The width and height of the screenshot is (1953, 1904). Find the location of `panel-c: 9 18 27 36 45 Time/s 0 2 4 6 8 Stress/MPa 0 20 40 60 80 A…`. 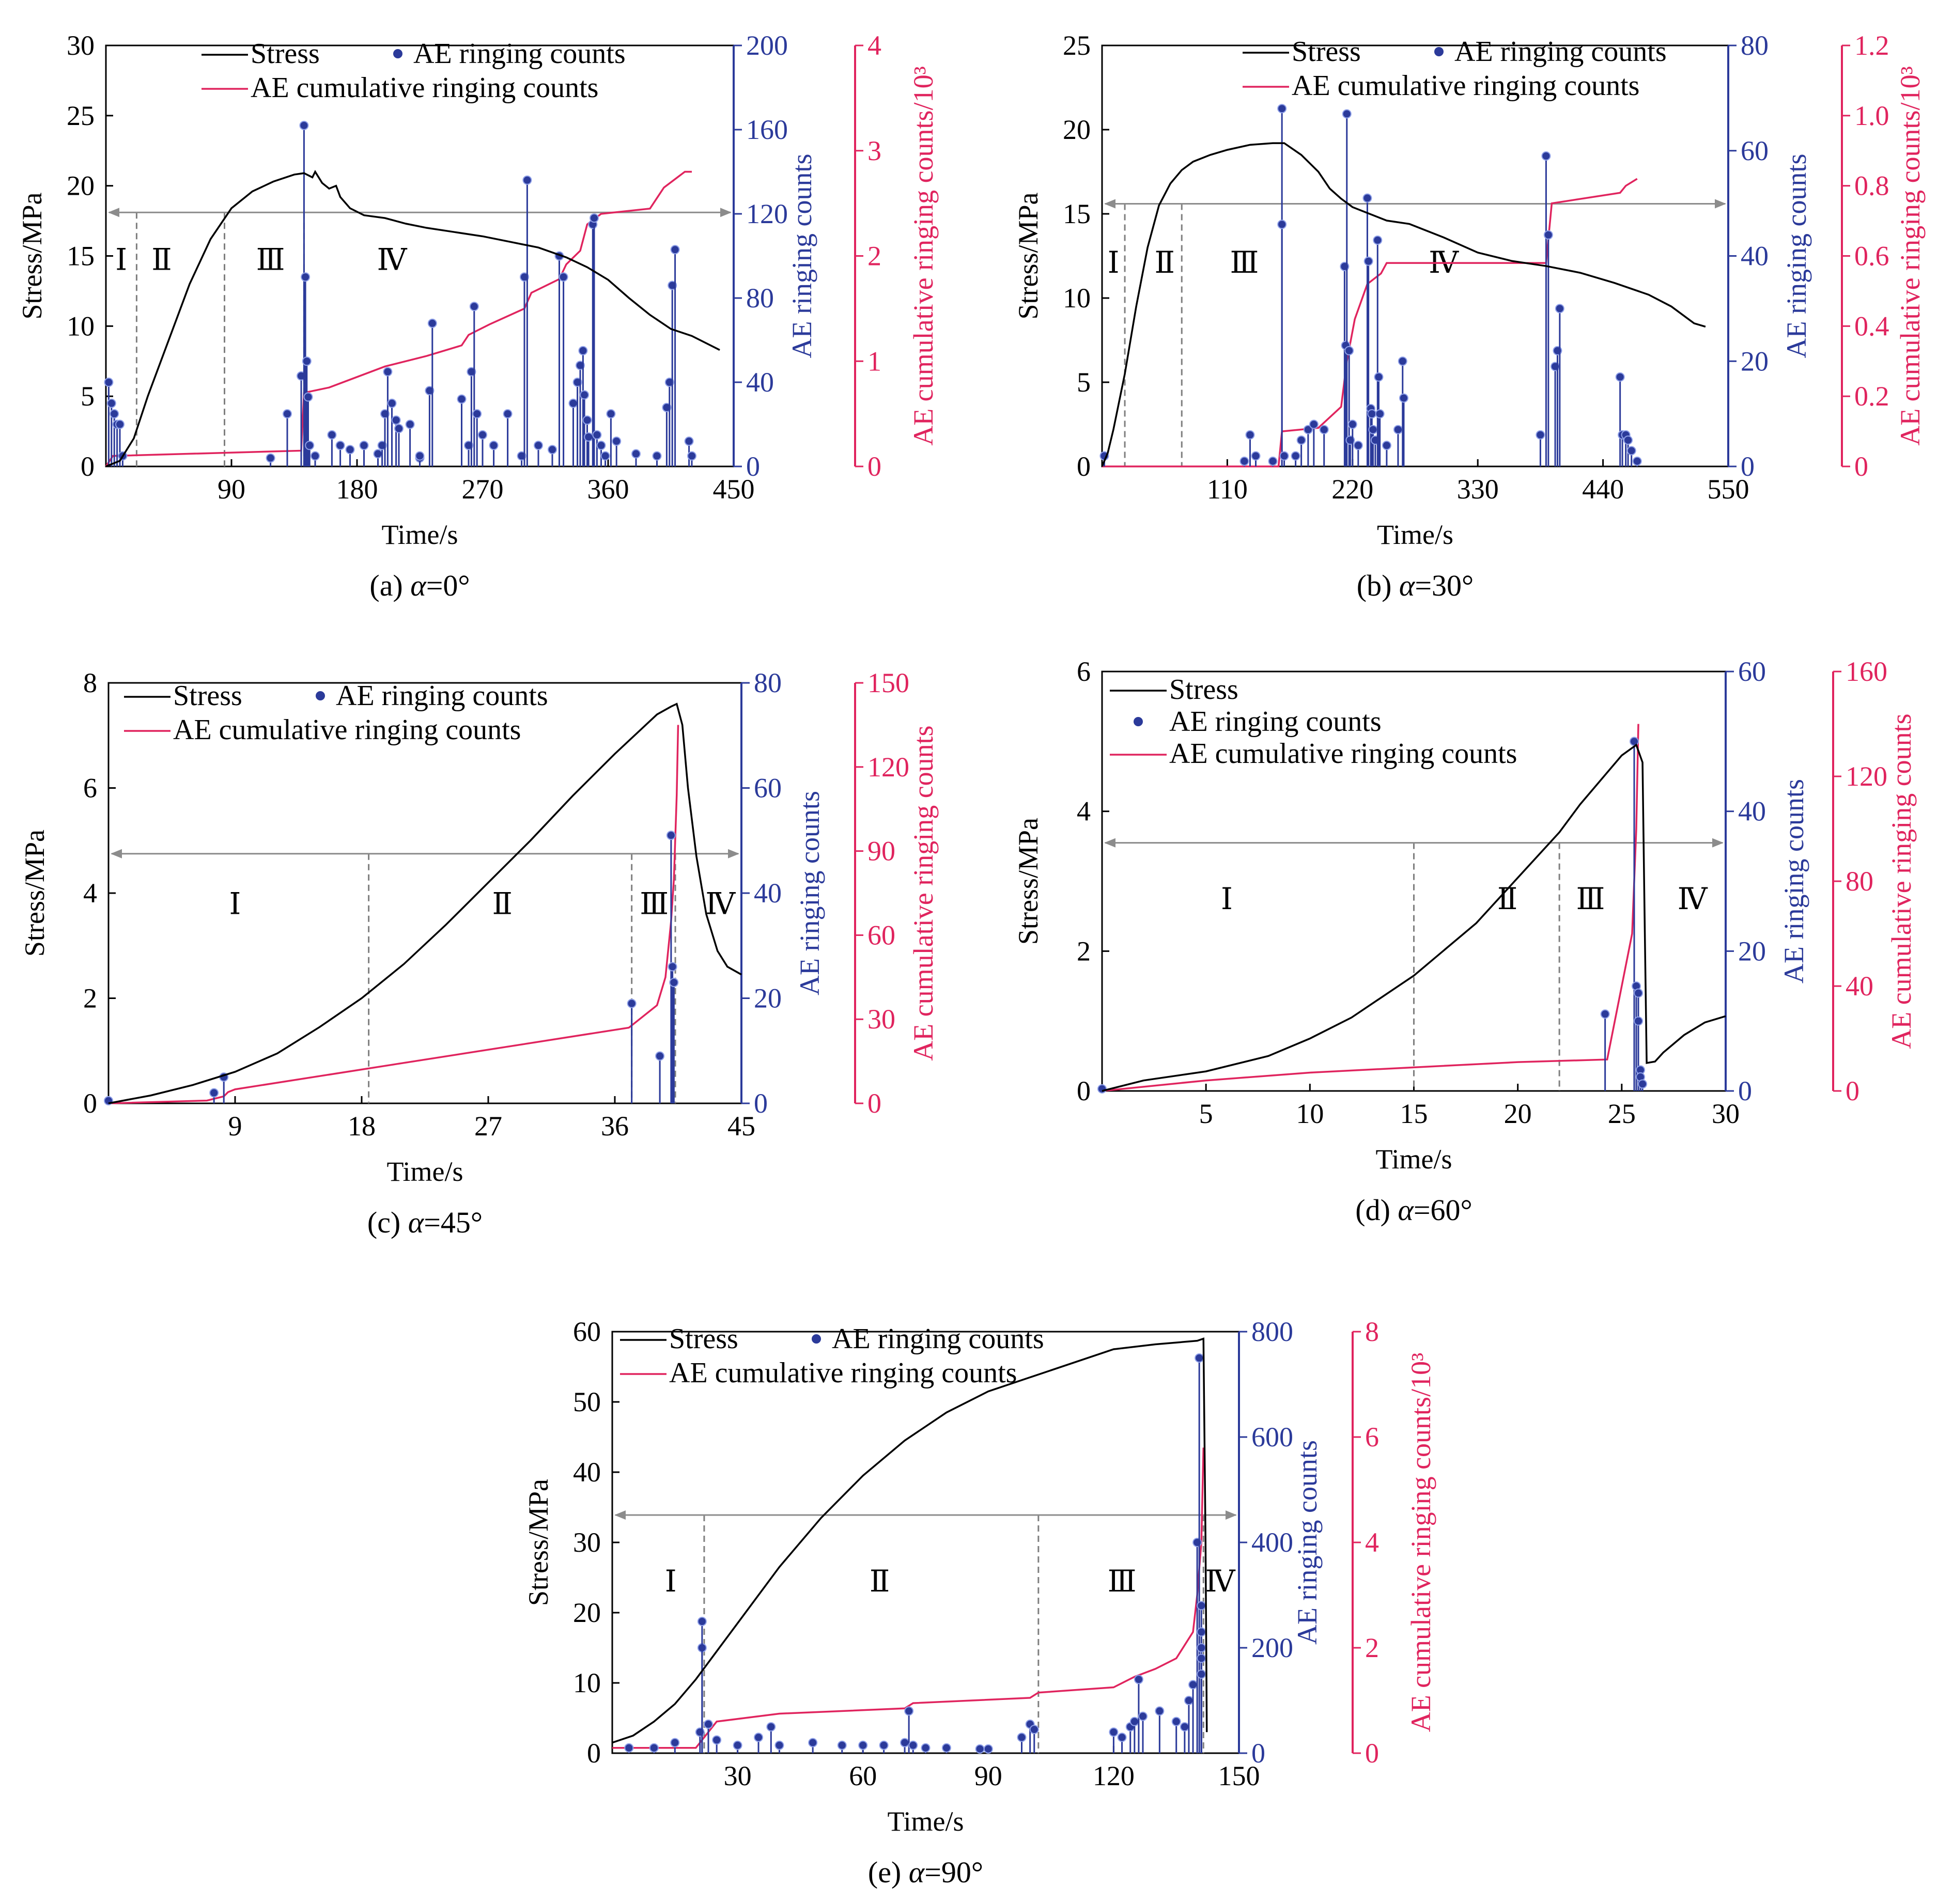

panel-c: 9 18 27 36 45 Time/s 0 2 4 6 8 Stress/MPa 0 20 40 60 80 A… is located at coordinates (479, 953).